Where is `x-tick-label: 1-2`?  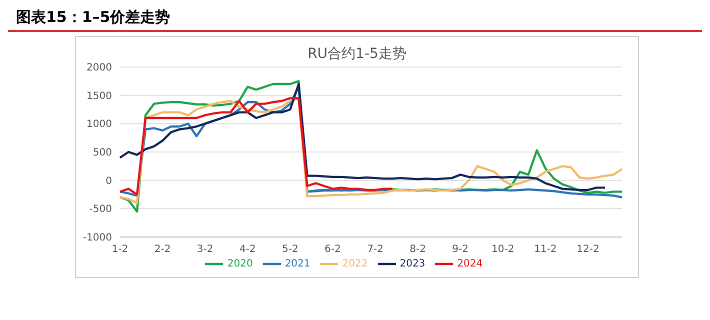
x-tick-label: 1-2 is located at coordinates (120, 250).